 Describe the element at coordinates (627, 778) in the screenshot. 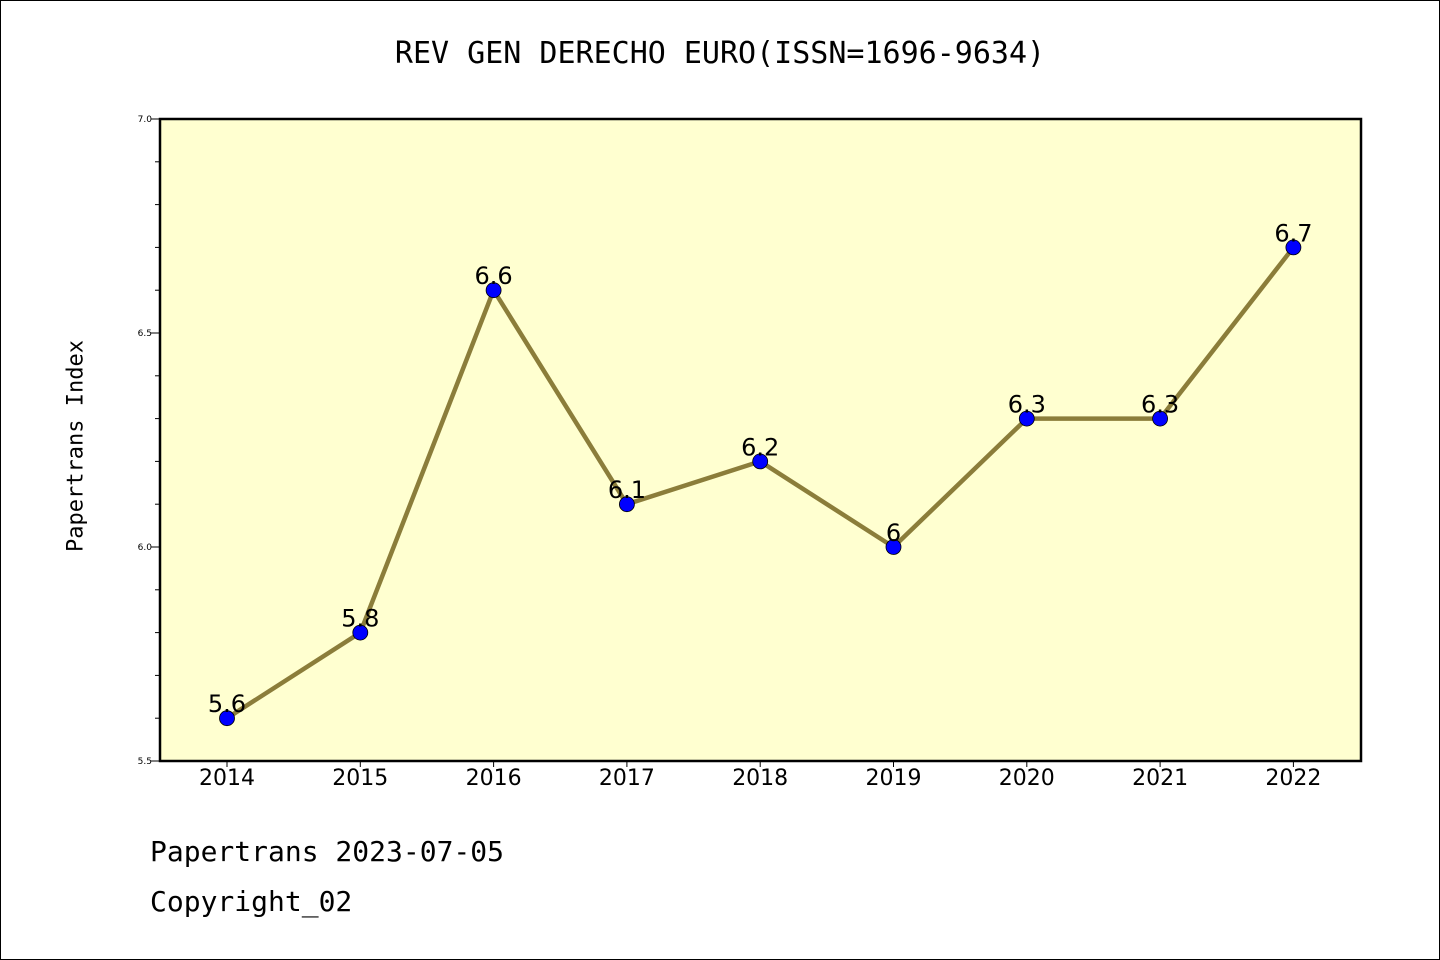

I see `x-tick-label: 2017` at that location.